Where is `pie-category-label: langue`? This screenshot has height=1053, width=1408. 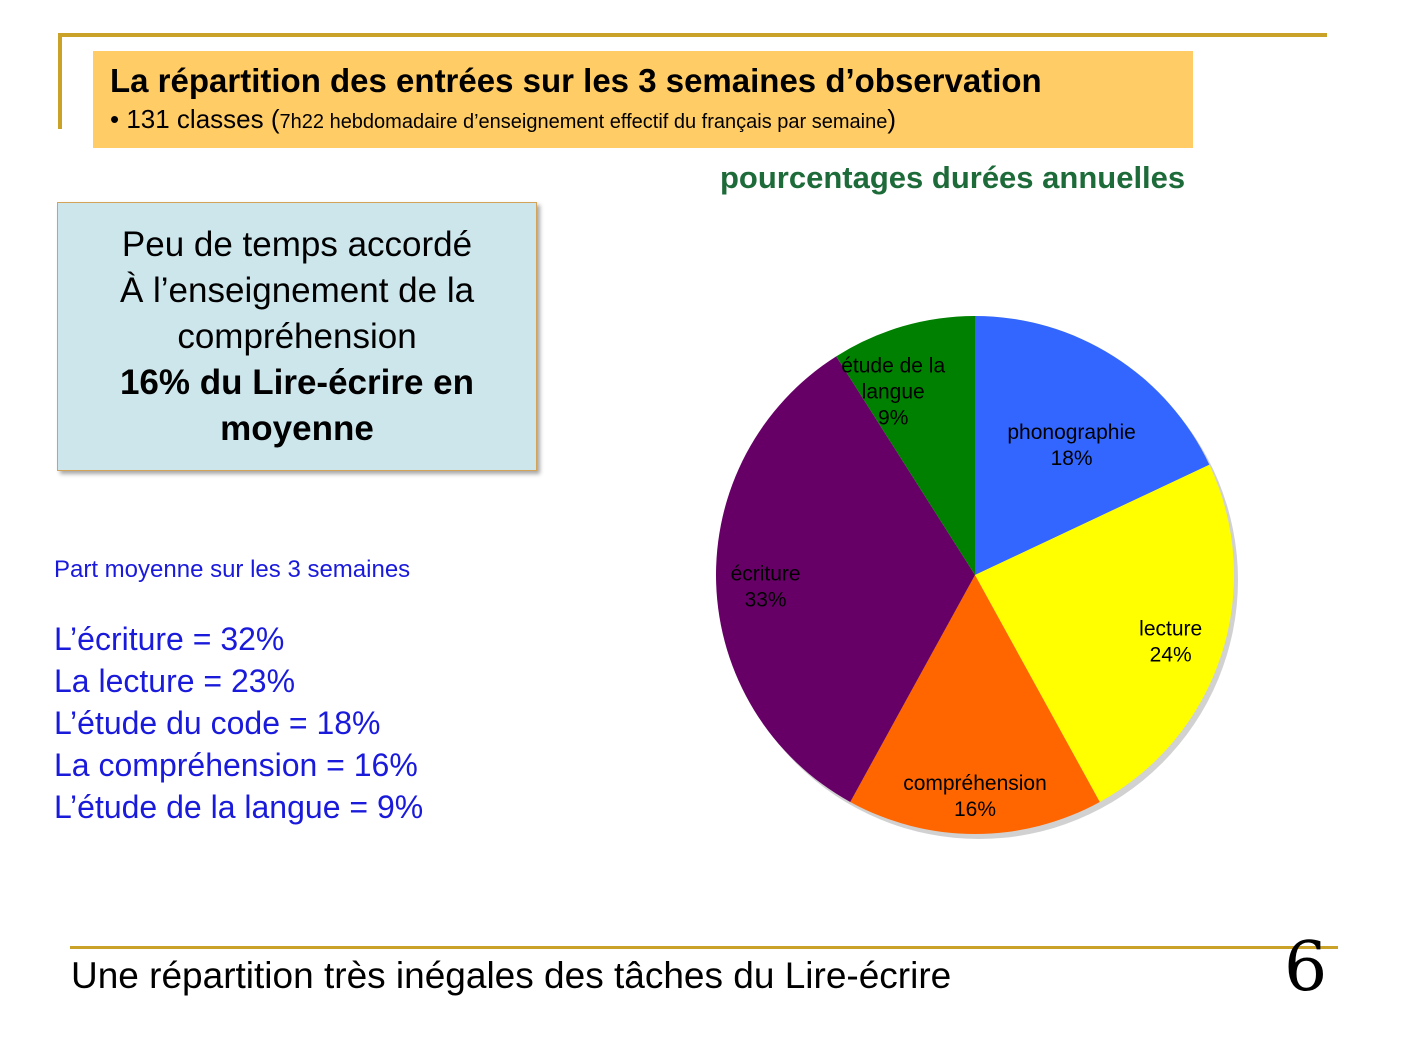 pie-category-label: langue is located at coordinates (893, 392).